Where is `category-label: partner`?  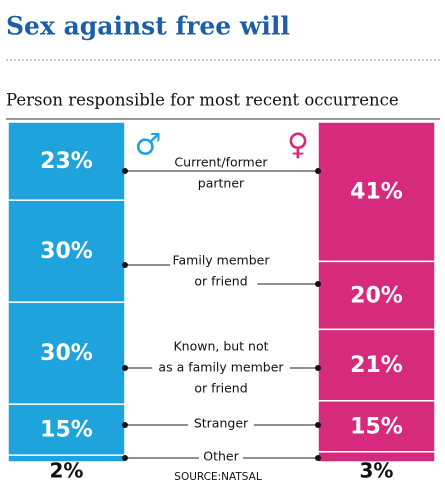
category-label: partner is located at coordinates (221, 183).